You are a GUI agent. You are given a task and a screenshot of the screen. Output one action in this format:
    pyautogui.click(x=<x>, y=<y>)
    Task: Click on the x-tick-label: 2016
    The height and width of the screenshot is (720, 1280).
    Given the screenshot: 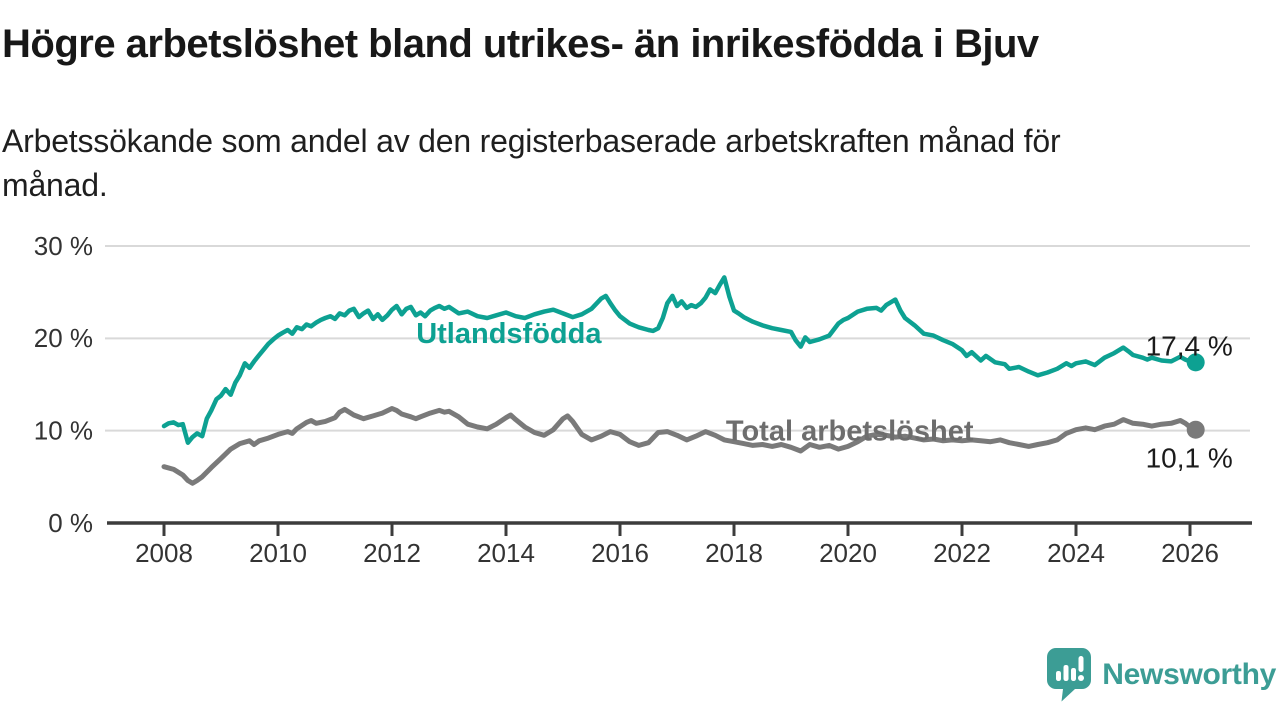 What is the action you would take?
    pyautogui.click(x=620, y=553)
    